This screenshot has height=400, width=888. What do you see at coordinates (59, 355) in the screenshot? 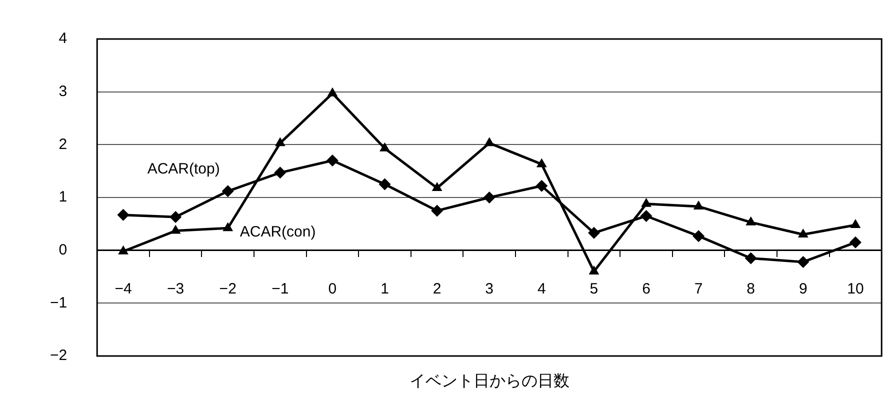
I see `y-tick-label: −2` at bounding box center [59, 355].